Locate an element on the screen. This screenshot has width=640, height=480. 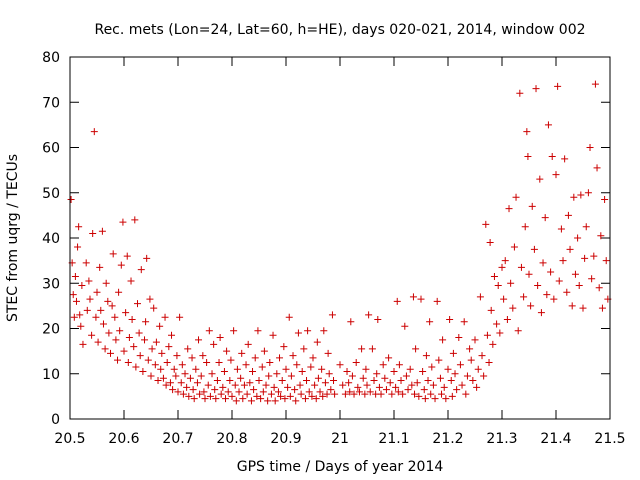
x-tick-label: 20.8 is located at coordinates (231, 439).